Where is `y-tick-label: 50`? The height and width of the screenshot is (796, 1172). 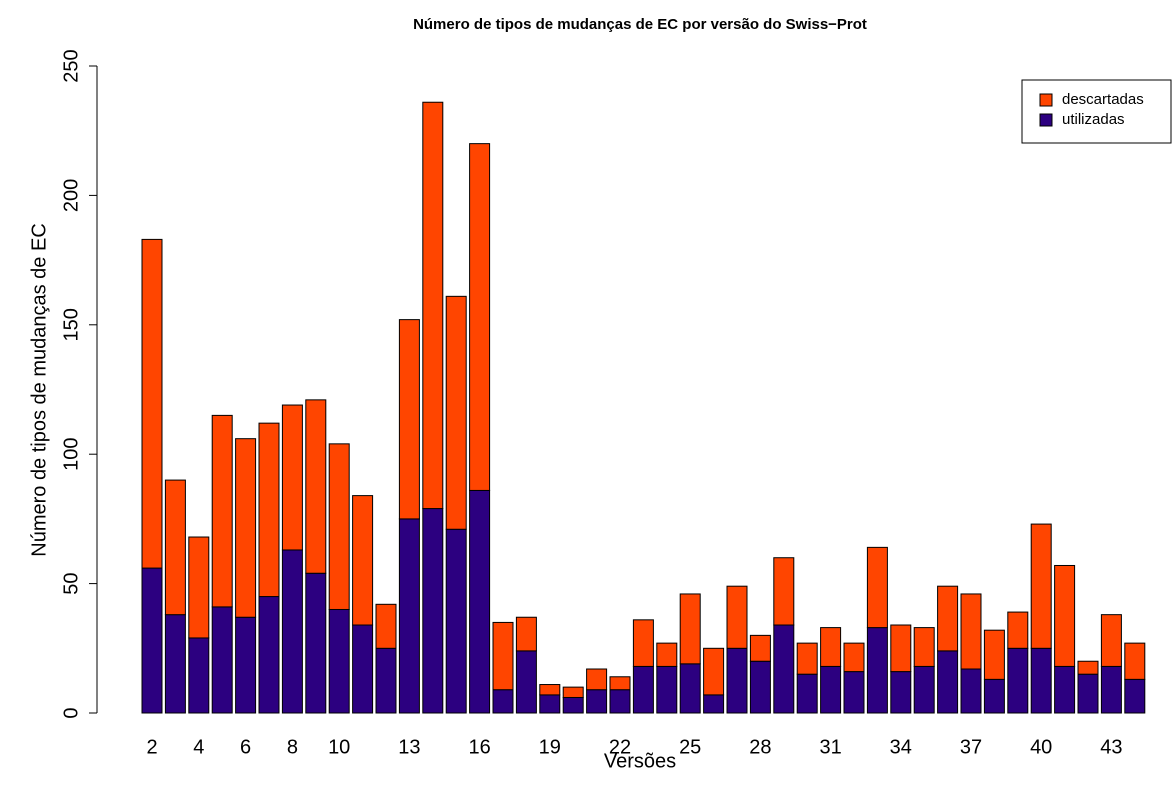
y-tick-label: 50 is located at coordinates (71, 583).